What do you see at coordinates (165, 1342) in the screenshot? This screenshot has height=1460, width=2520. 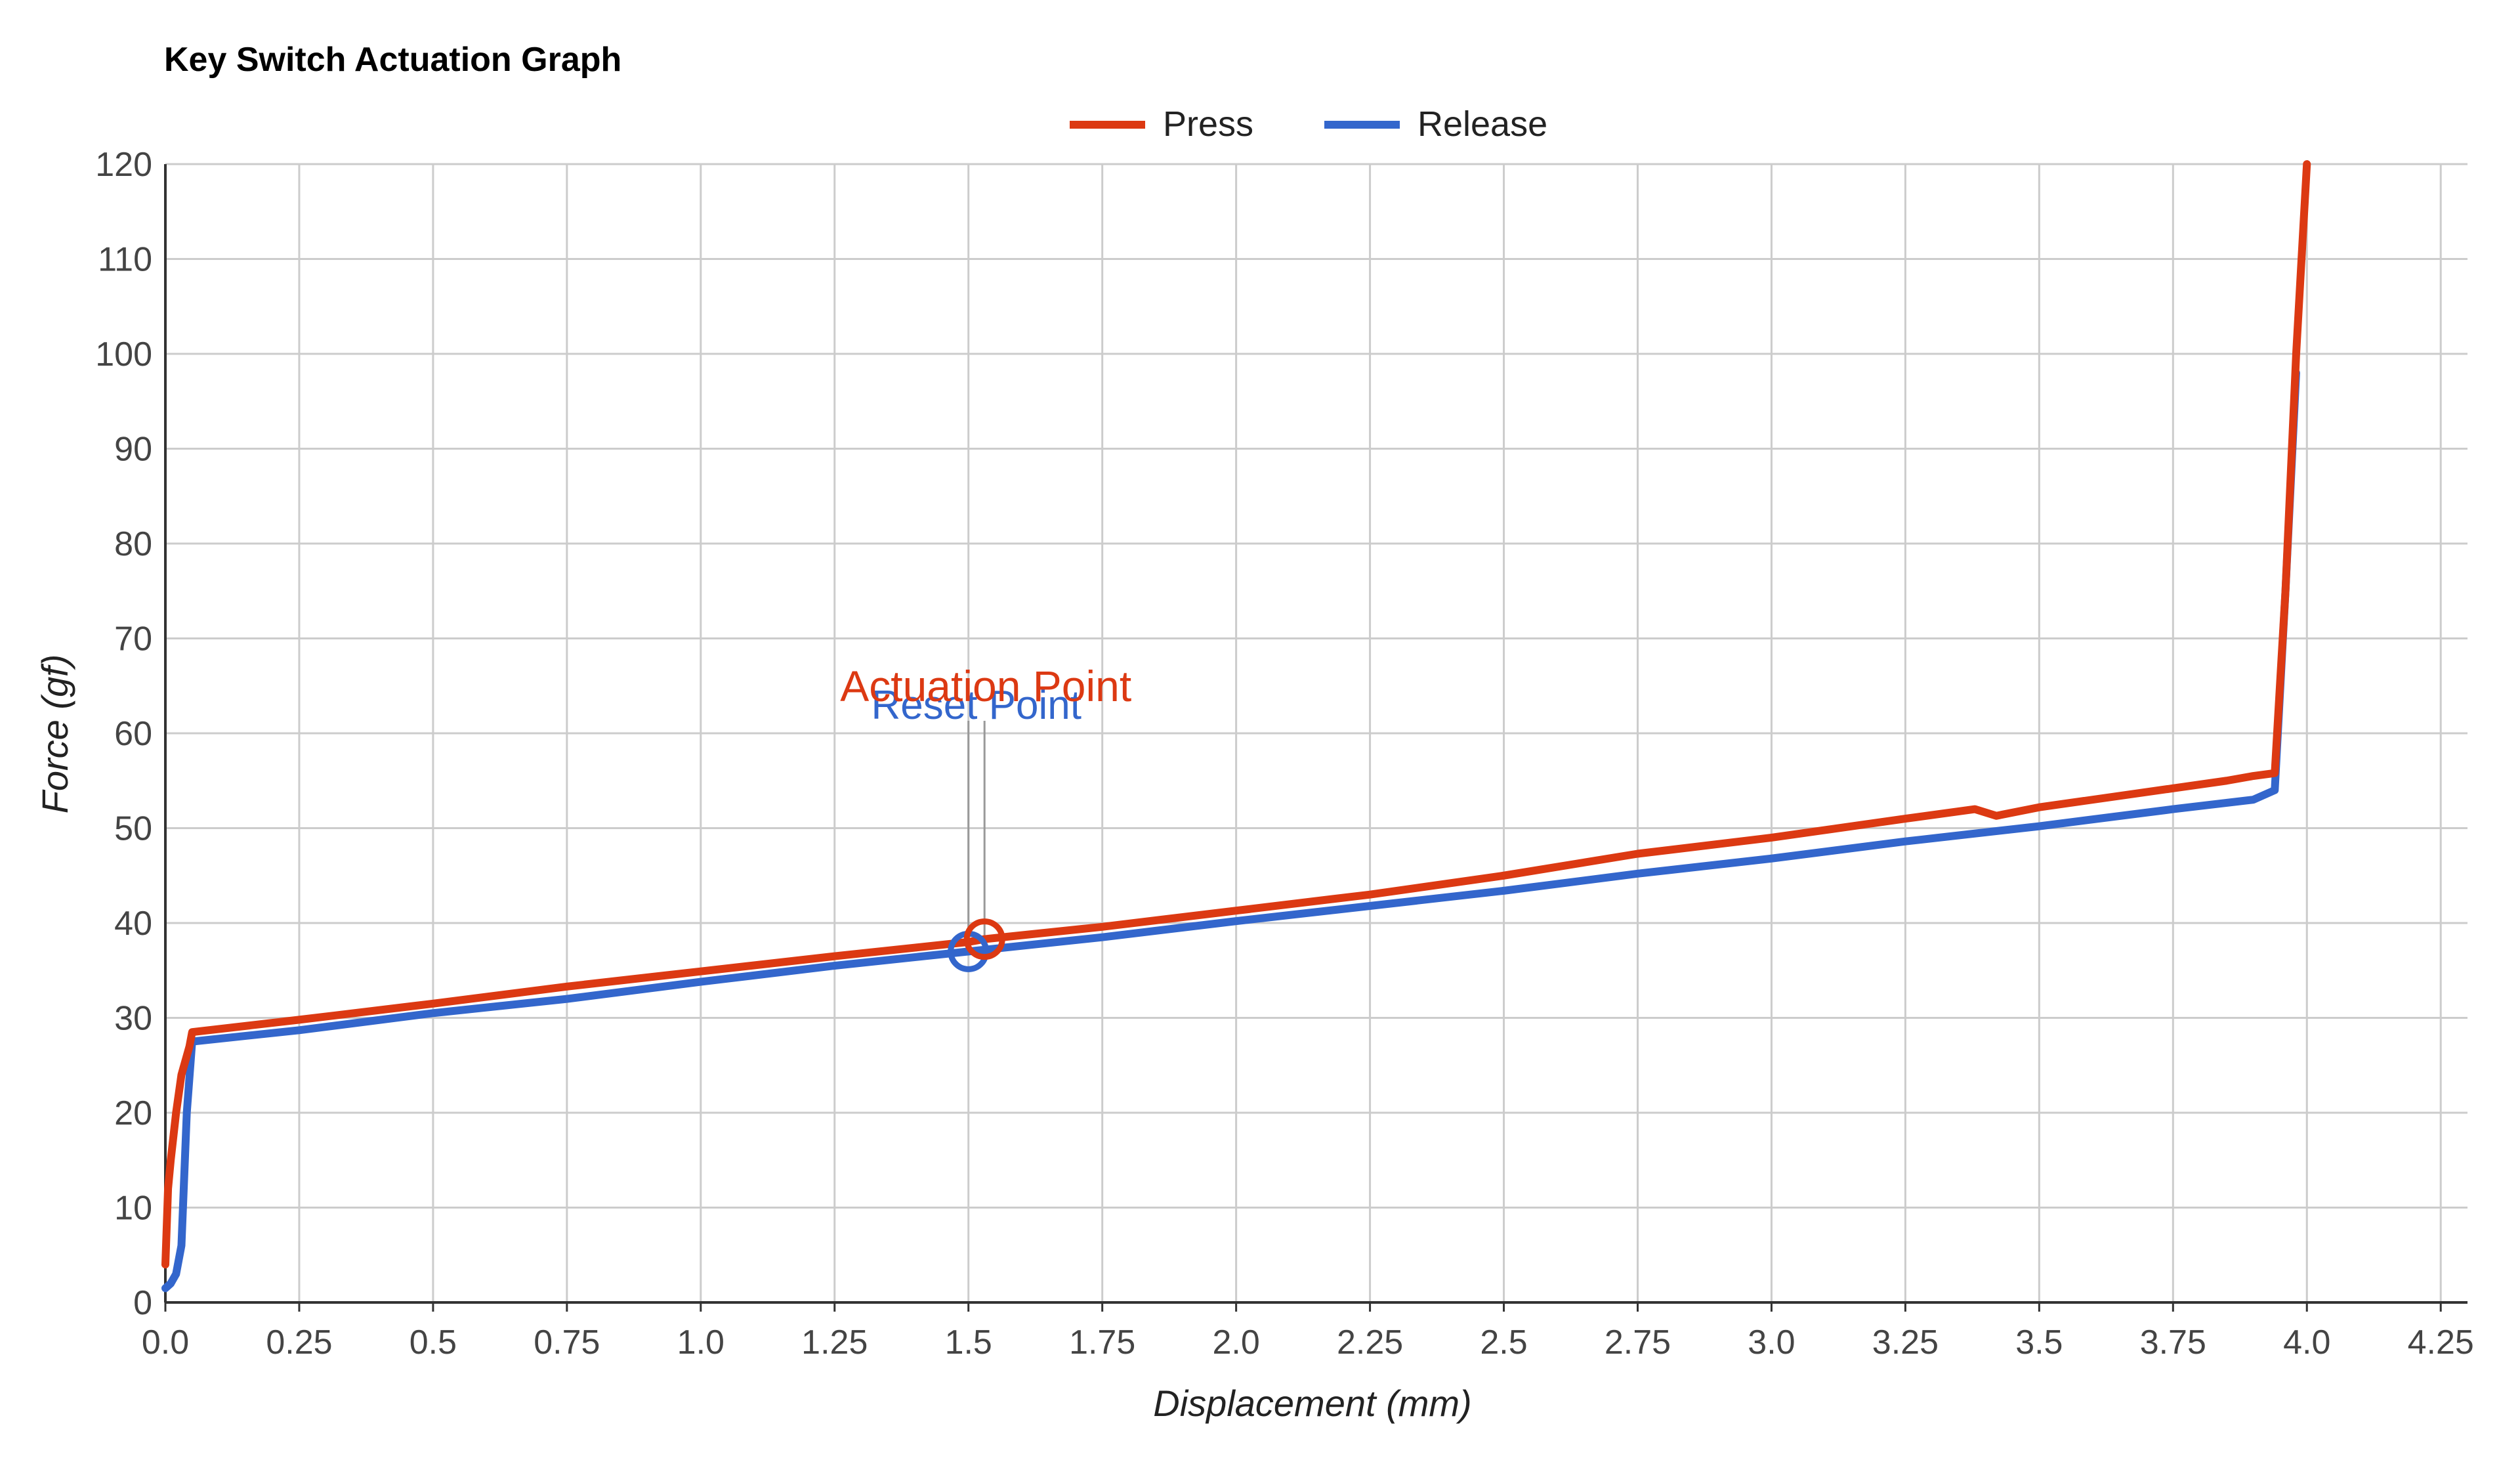 I see `x-tick-label: 0.0` at bounding box center [165, 1342].